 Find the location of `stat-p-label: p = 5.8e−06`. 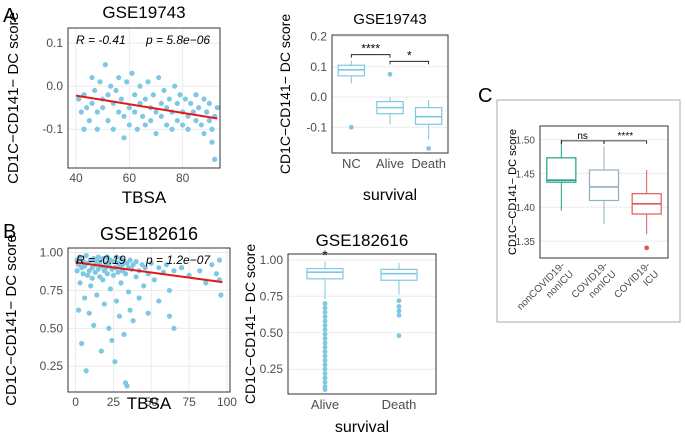

stat-p-label: p = 5.8e−06 is located at coordinates (177, 40).